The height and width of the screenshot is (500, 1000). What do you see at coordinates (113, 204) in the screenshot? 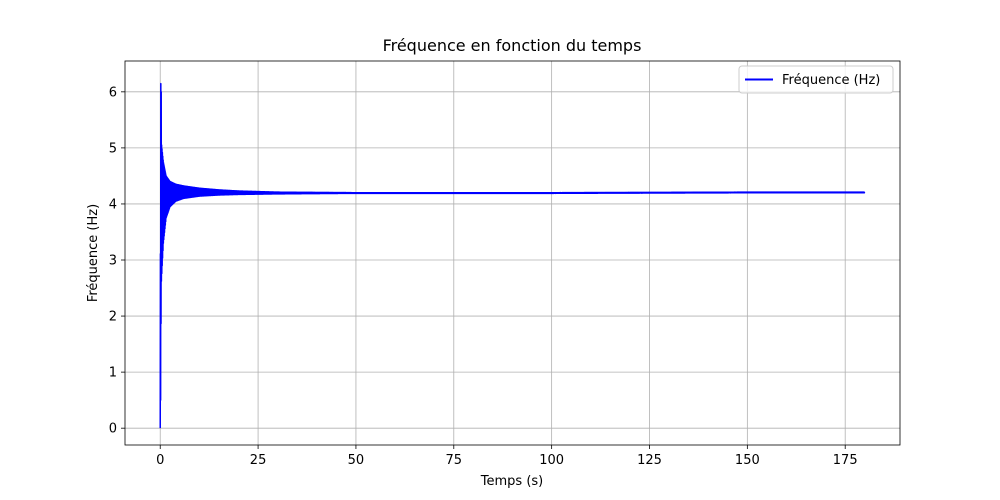
I see `y-tick-label: 4` at bounding box center [113, 204].